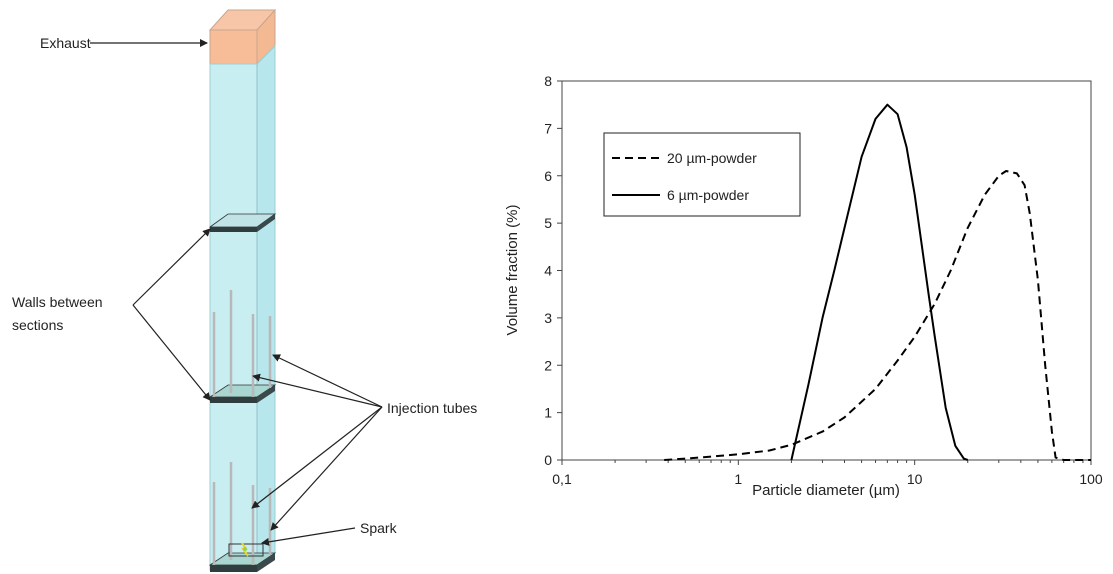 The height and width of the screenshot is (574, 1113). What do you see at coordinates (1091, 479) in the screenshot?
I see `x-tick-label: 100` at bounding box center [1091, 479].